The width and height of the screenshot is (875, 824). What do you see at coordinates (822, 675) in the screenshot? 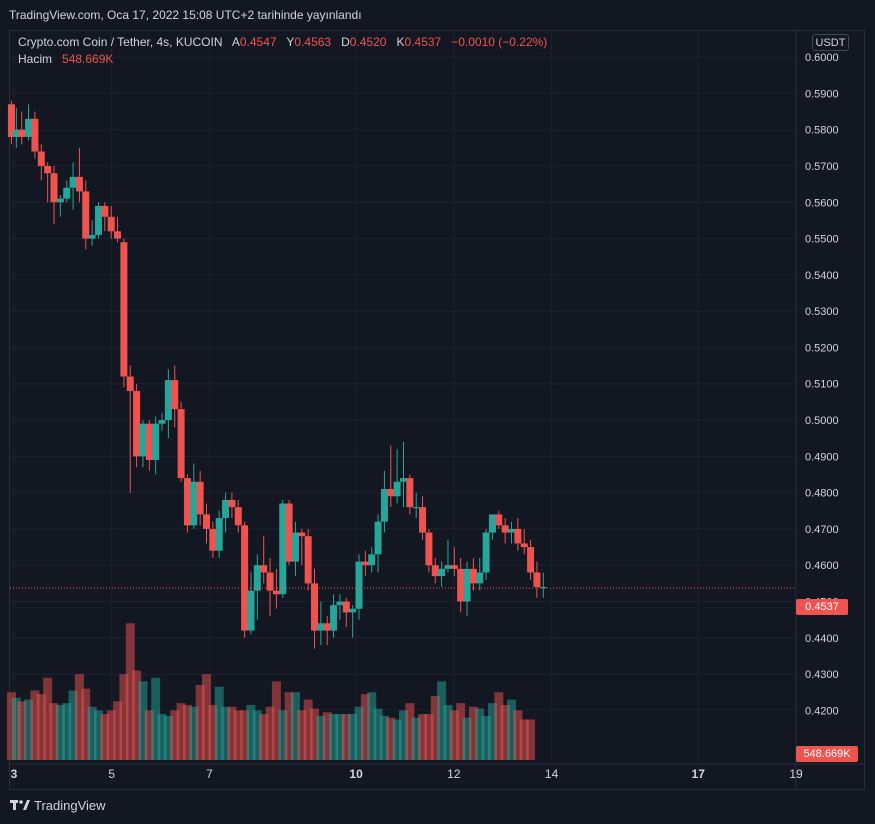
I see `y-tick-label: 0.4300` at bounding box center [822, 675].